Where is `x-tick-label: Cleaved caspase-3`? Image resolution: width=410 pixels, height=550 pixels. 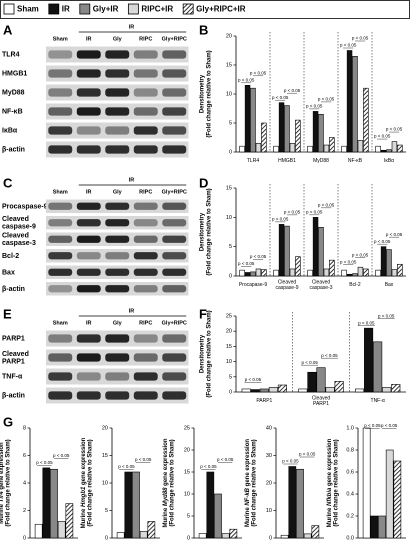
x-tick-label: Cleaved caspase-3 is located at coordinates (320, 286).